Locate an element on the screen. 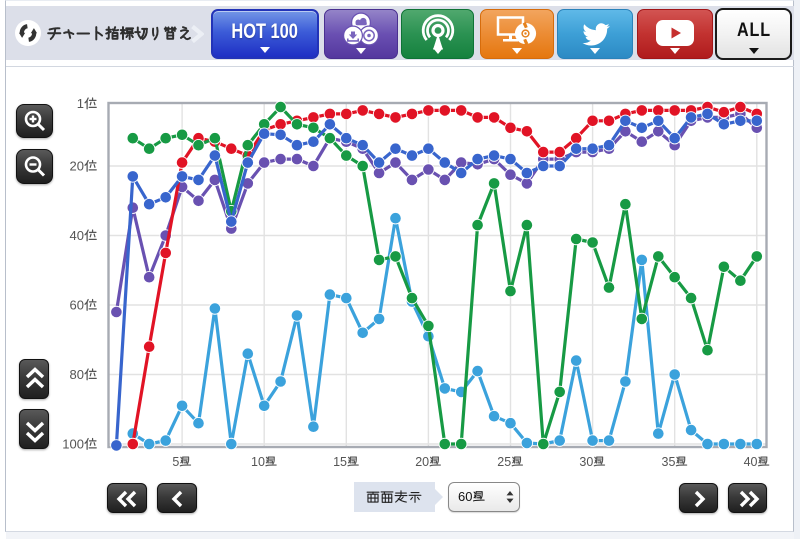  svg-text: 35 is located at coordinates (669, 462).